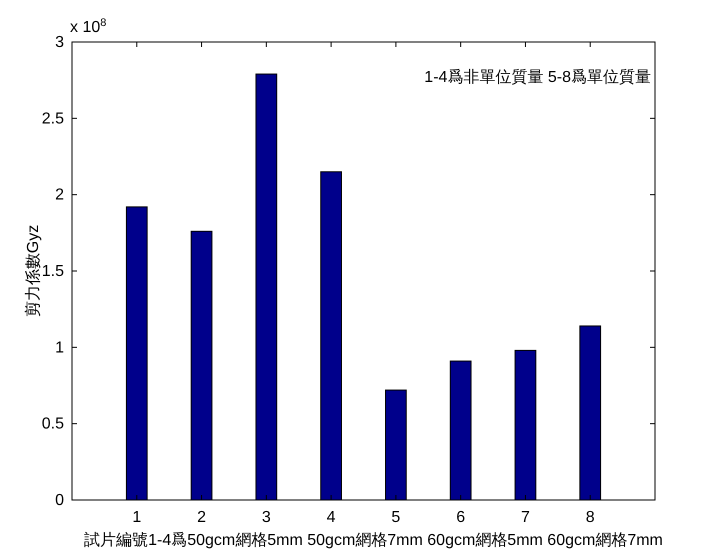  Describe the element at coordinates (59, 42) in the screenshot. I see `y-tick-label: 3` at that location.